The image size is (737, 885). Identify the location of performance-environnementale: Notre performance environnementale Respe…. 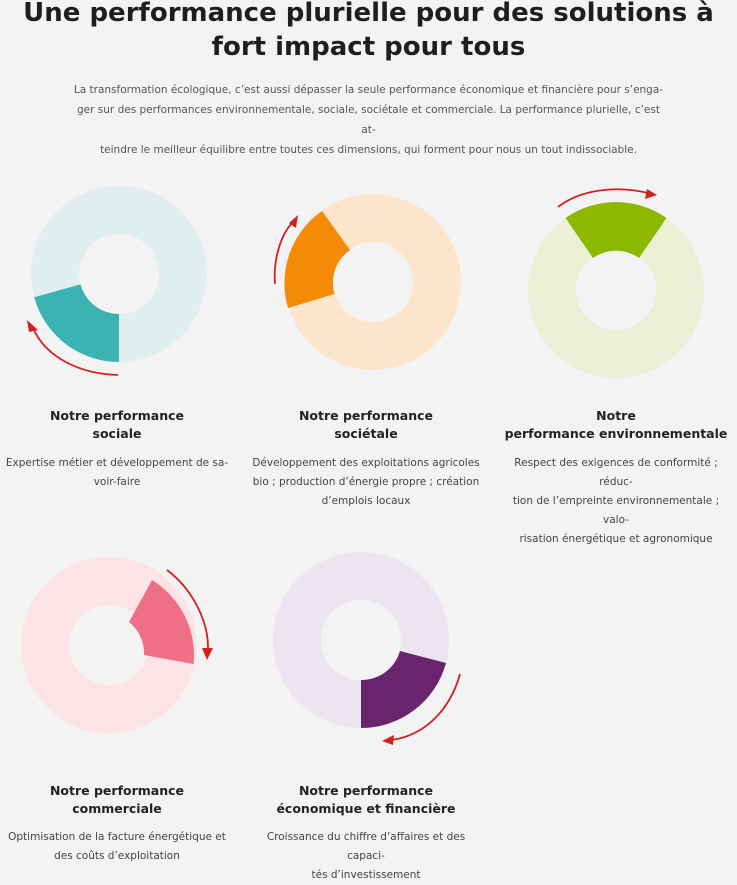
(616, 357).